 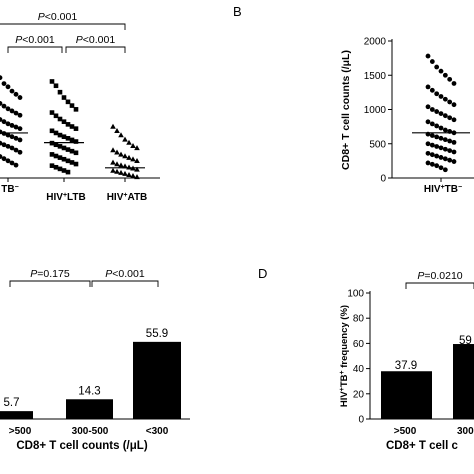 What do you see at coordinates (346, 110) in the screenshot?
I see `panel-b-y-axis-label: CD8+ T cell counts (/μL)` at bounding box center [346, 110].